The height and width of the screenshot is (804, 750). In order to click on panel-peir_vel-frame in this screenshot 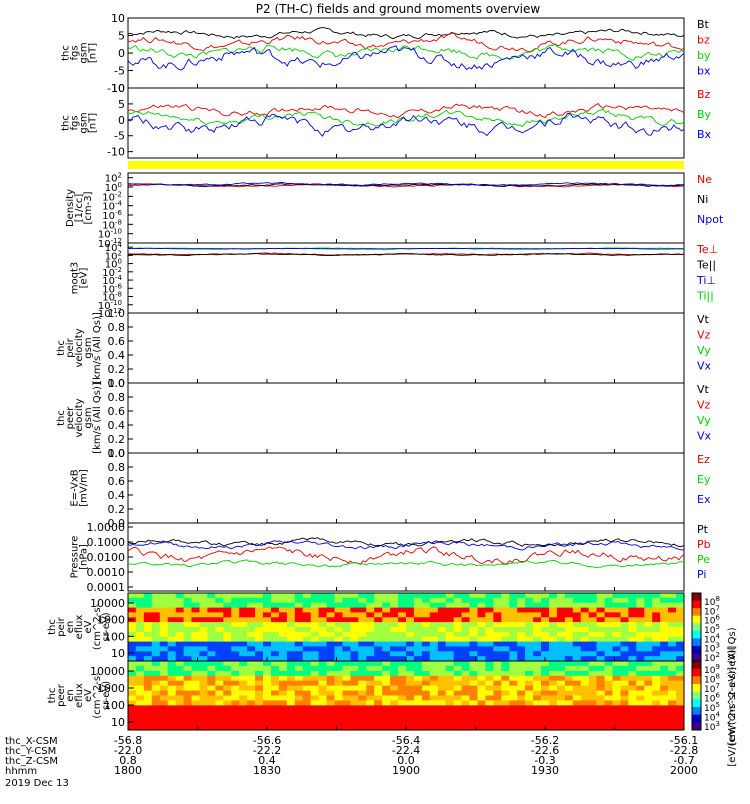, I will do `click(406, 348)`.